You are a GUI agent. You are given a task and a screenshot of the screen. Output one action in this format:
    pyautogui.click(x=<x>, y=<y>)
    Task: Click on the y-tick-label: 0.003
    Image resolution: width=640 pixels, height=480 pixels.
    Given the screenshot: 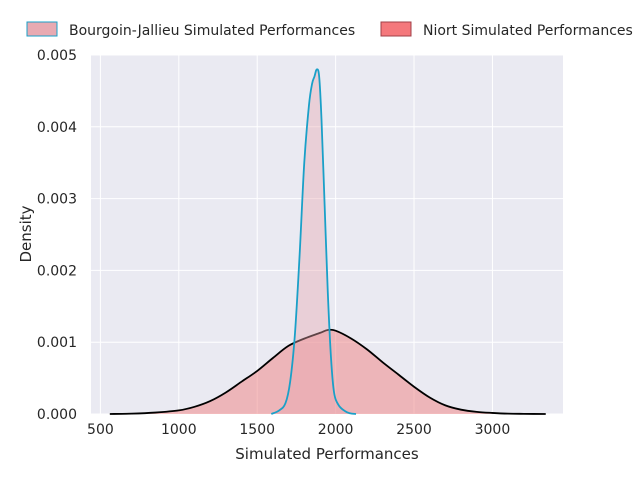 What is the action you would take?
    pyautogui.click(x=57, y=200)
    